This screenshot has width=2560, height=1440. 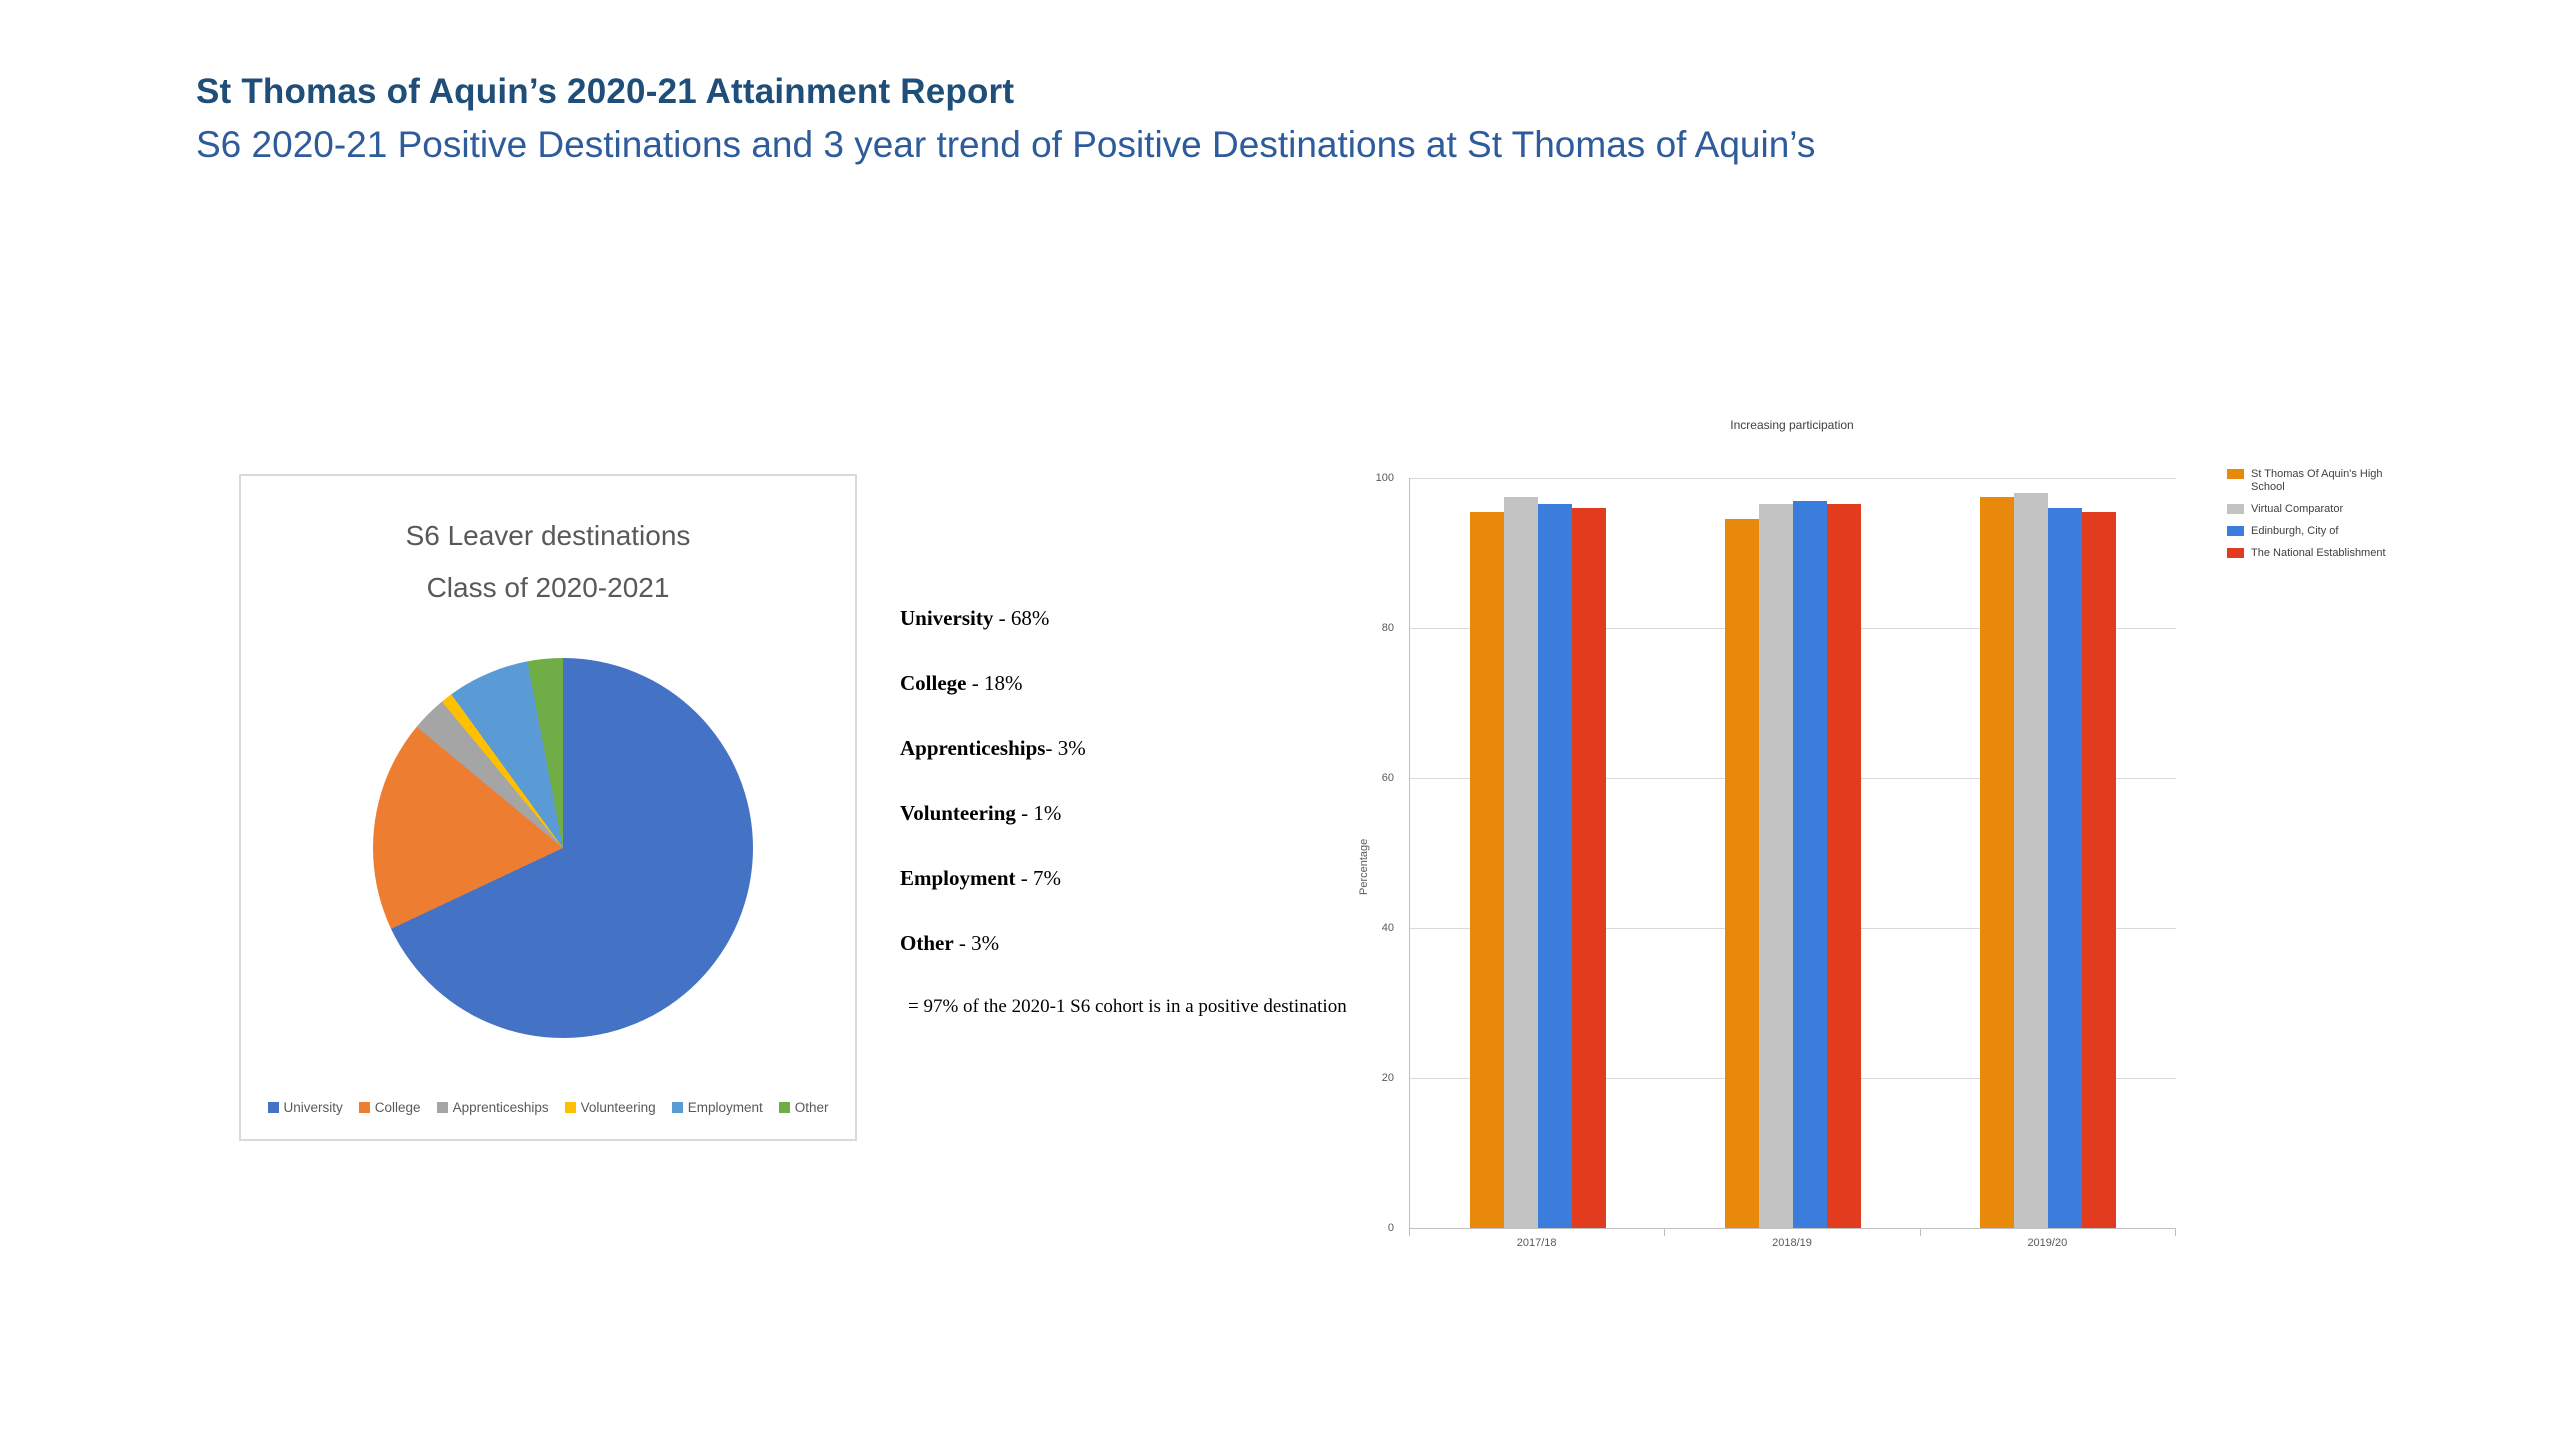 I want to click on destination-line: University - 68%, so click(x=1123, y=618).